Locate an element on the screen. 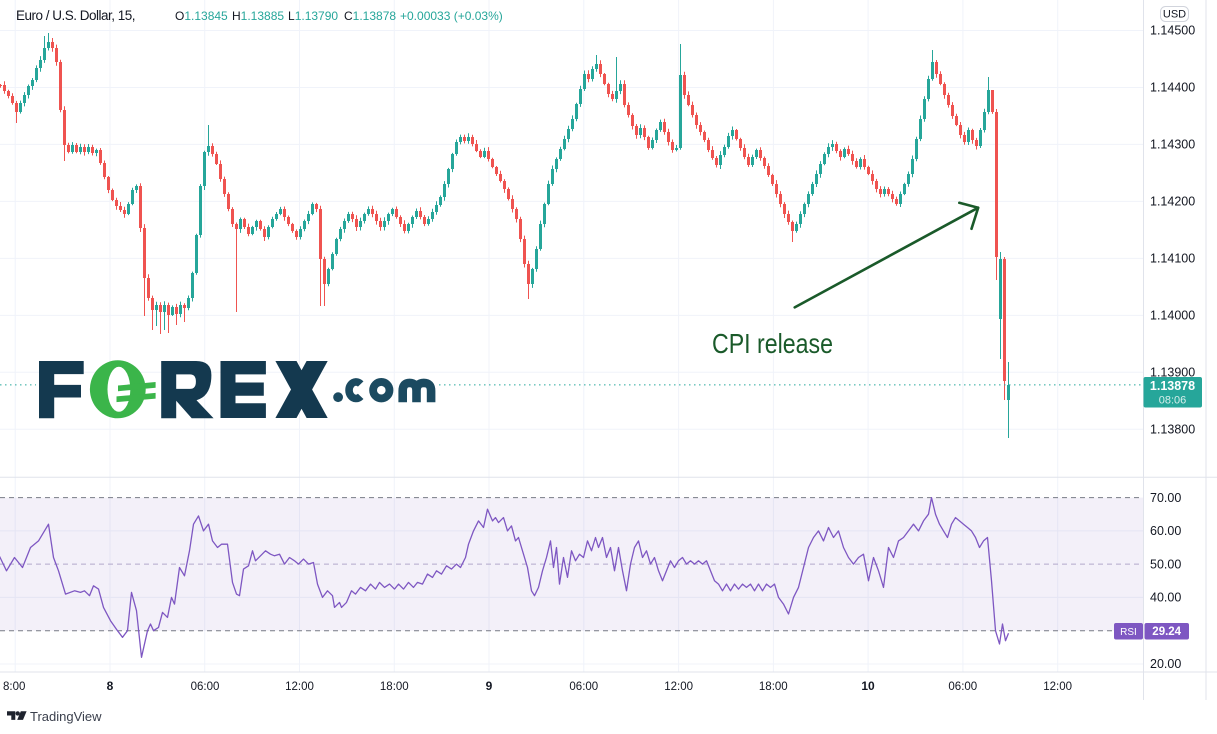 This screenshot has height=734, width=1217. svg-text: 08:06 is located at coordinates (1173, 401).